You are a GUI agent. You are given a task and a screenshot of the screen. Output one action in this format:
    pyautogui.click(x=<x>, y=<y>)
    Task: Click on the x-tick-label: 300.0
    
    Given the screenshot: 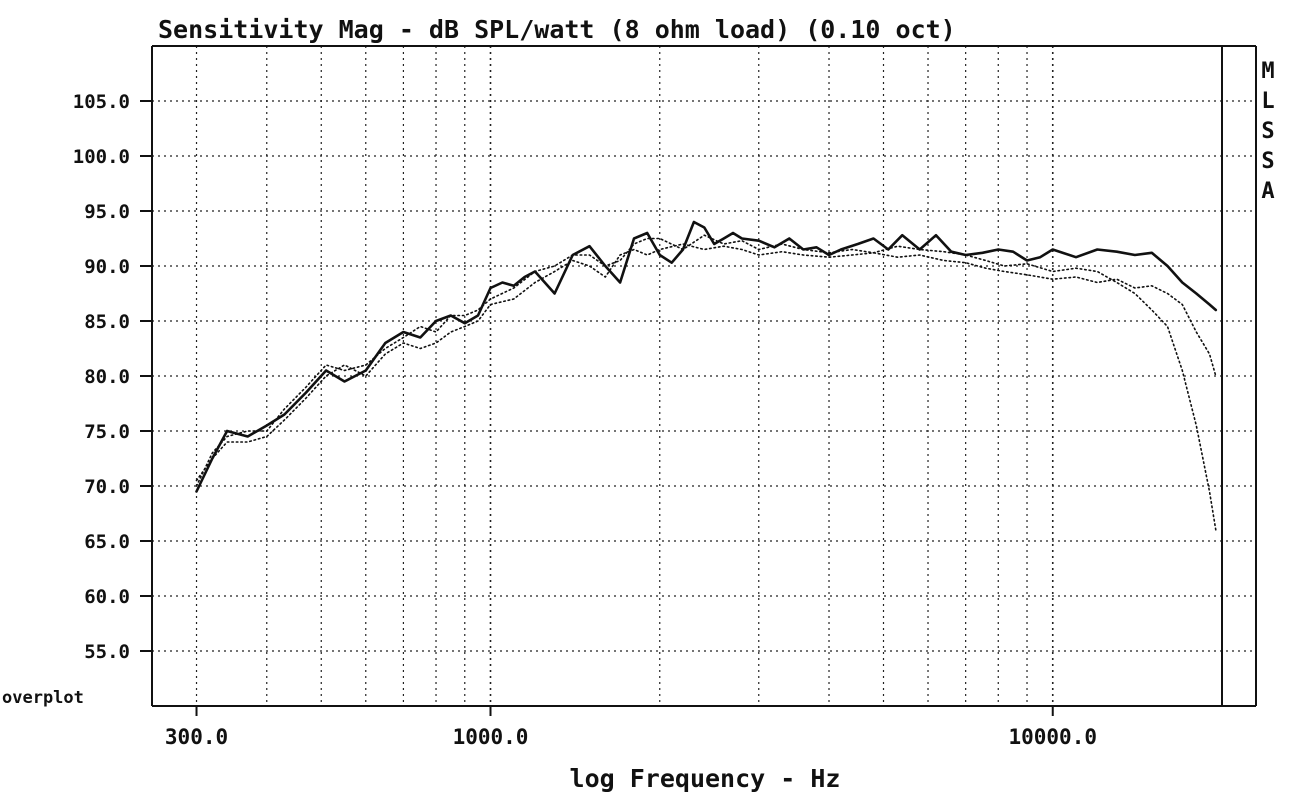 What is the action you would take?
    pyautogui.click(x=196, y=737)
    